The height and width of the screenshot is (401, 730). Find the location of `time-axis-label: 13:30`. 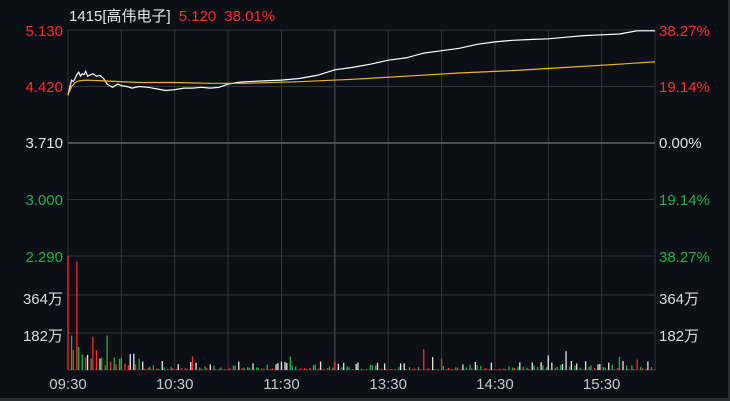

time-axis-label: 13:30 is located at coordinates (388, 384).